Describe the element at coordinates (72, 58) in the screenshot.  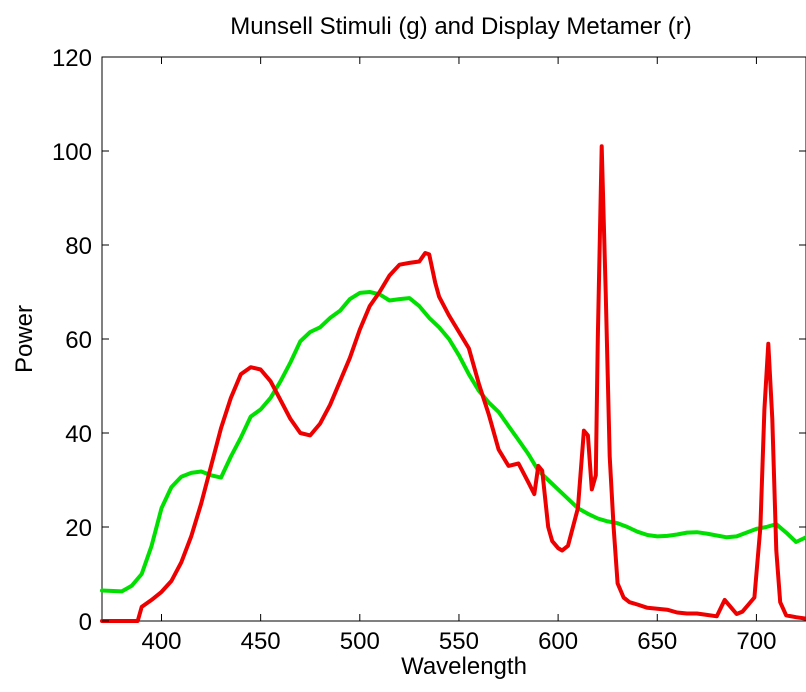
I see `y-tick-label: 120` at that location.